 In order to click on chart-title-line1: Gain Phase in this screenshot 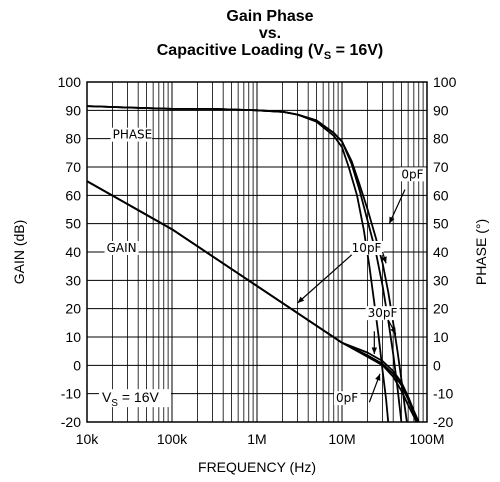, I will do `click(270, 16)`.